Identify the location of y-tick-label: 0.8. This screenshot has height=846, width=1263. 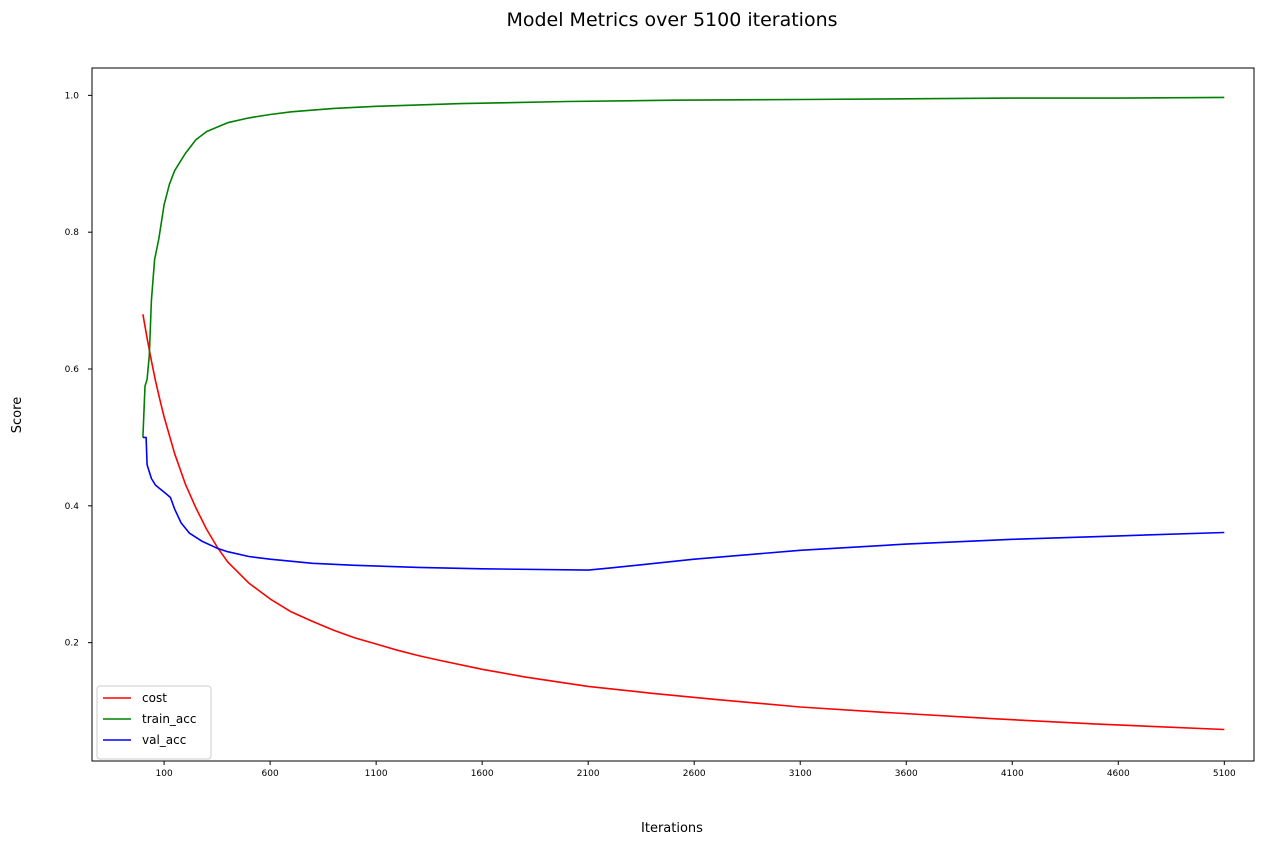
(72, 233).